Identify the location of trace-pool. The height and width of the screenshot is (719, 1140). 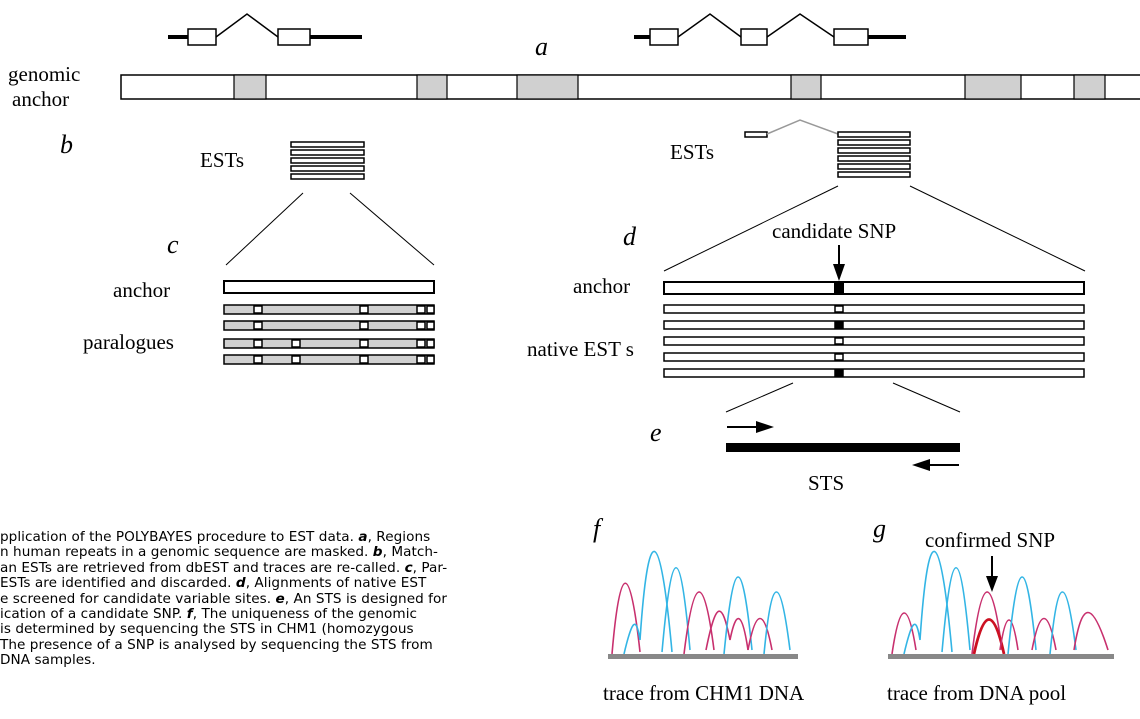
(1000, 602).